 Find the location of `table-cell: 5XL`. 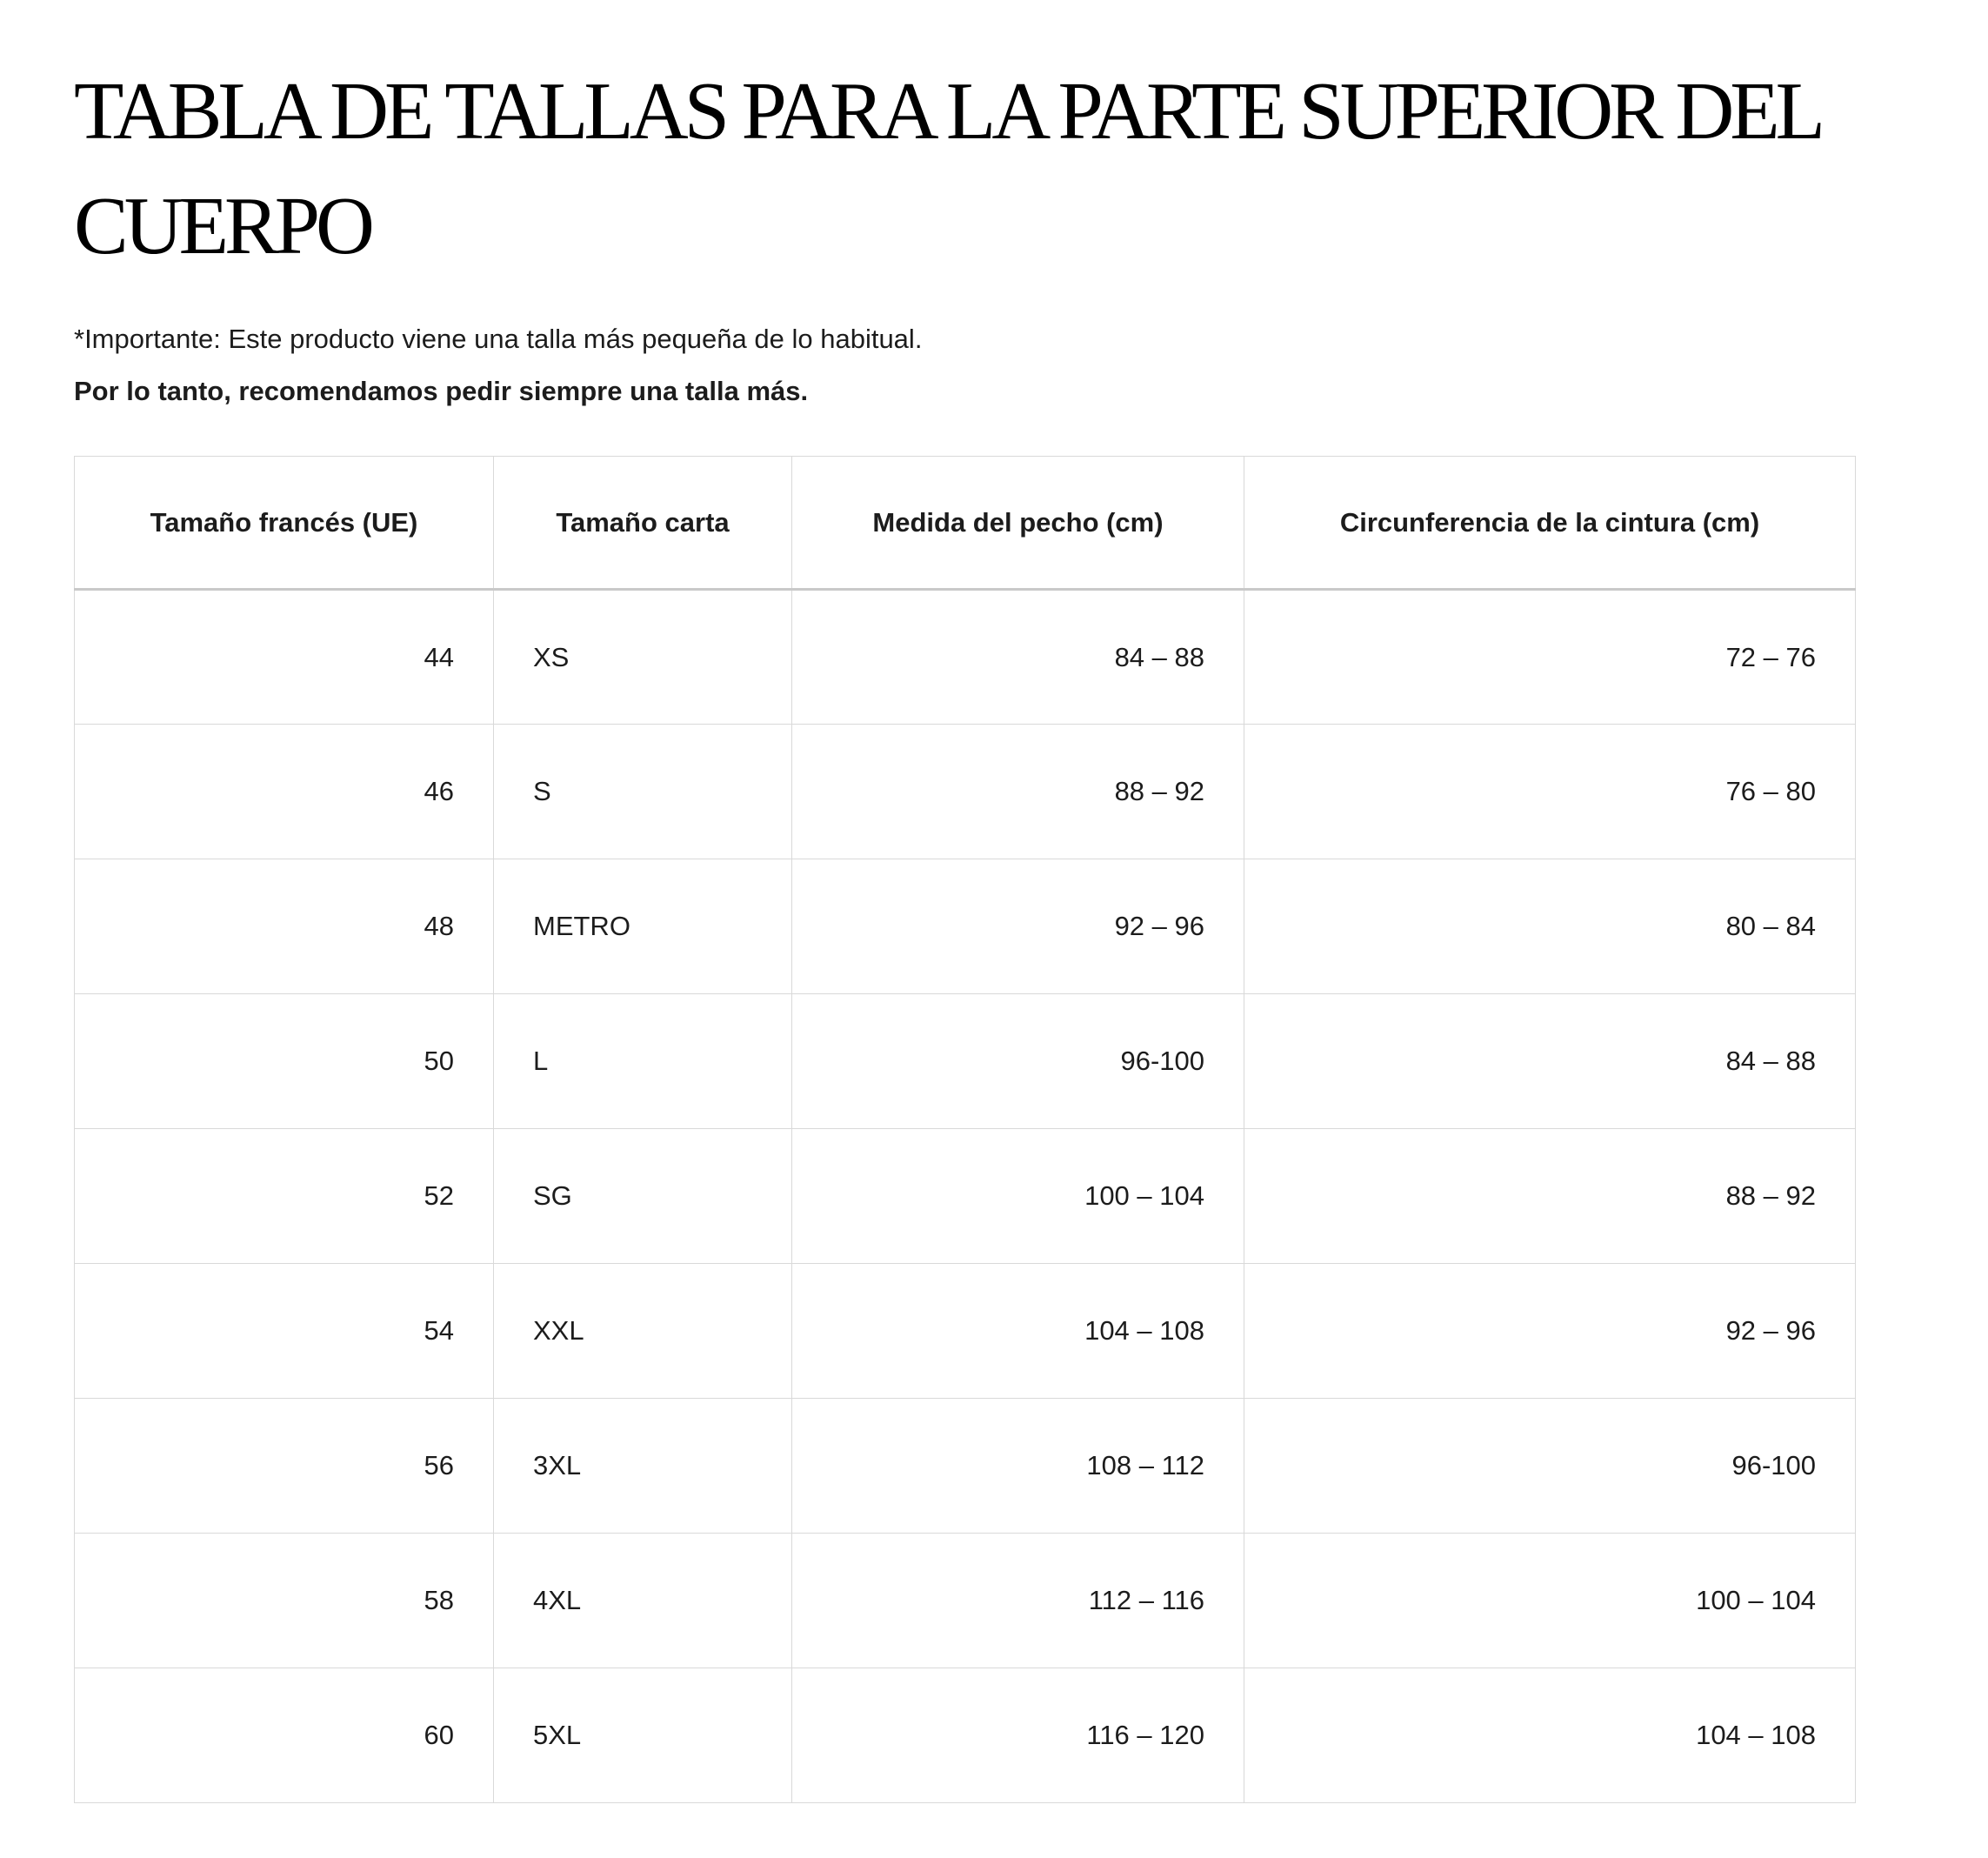

table-cell: 5XL is located at coordinates (642, 1735).